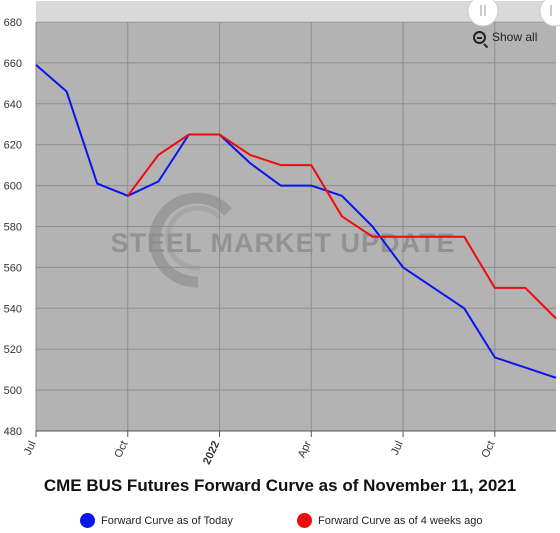  I want to click on y-tick-label: 640, so click(13, 105).